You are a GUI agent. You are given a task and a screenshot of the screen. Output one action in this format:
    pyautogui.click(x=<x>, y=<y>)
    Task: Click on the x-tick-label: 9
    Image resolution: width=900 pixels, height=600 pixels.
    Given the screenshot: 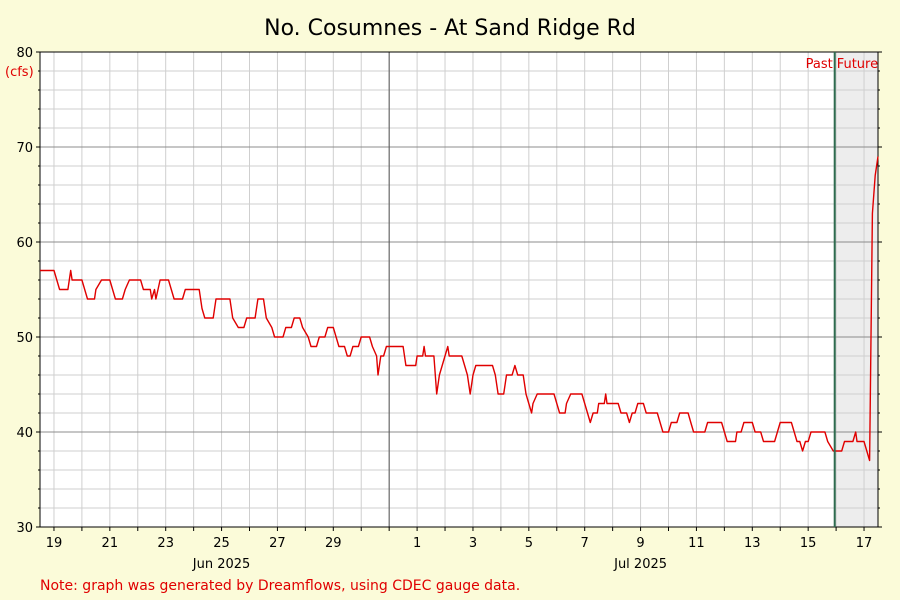 What is the action you would take?
    pyautogui.click(x=640, y=543)
    